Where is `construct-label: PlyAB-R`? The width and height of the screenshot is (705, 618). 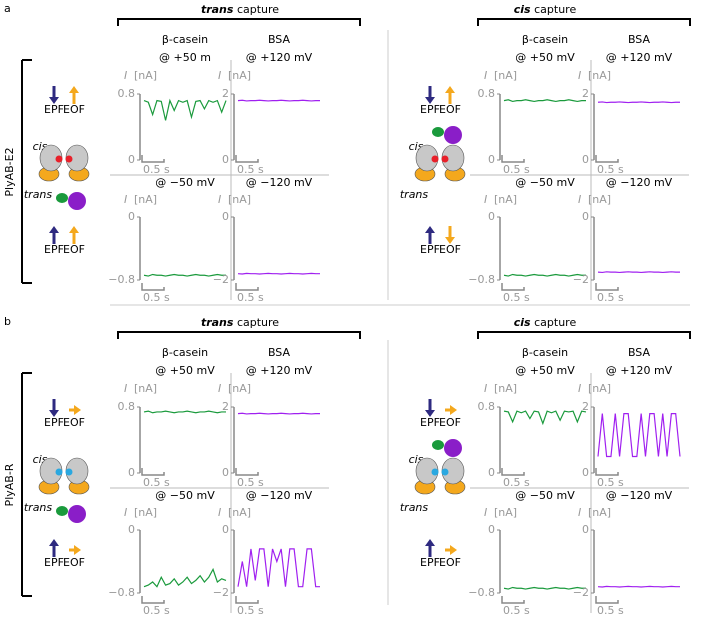 construct-label: PlyAB-R is located at coordinates (9, 484).